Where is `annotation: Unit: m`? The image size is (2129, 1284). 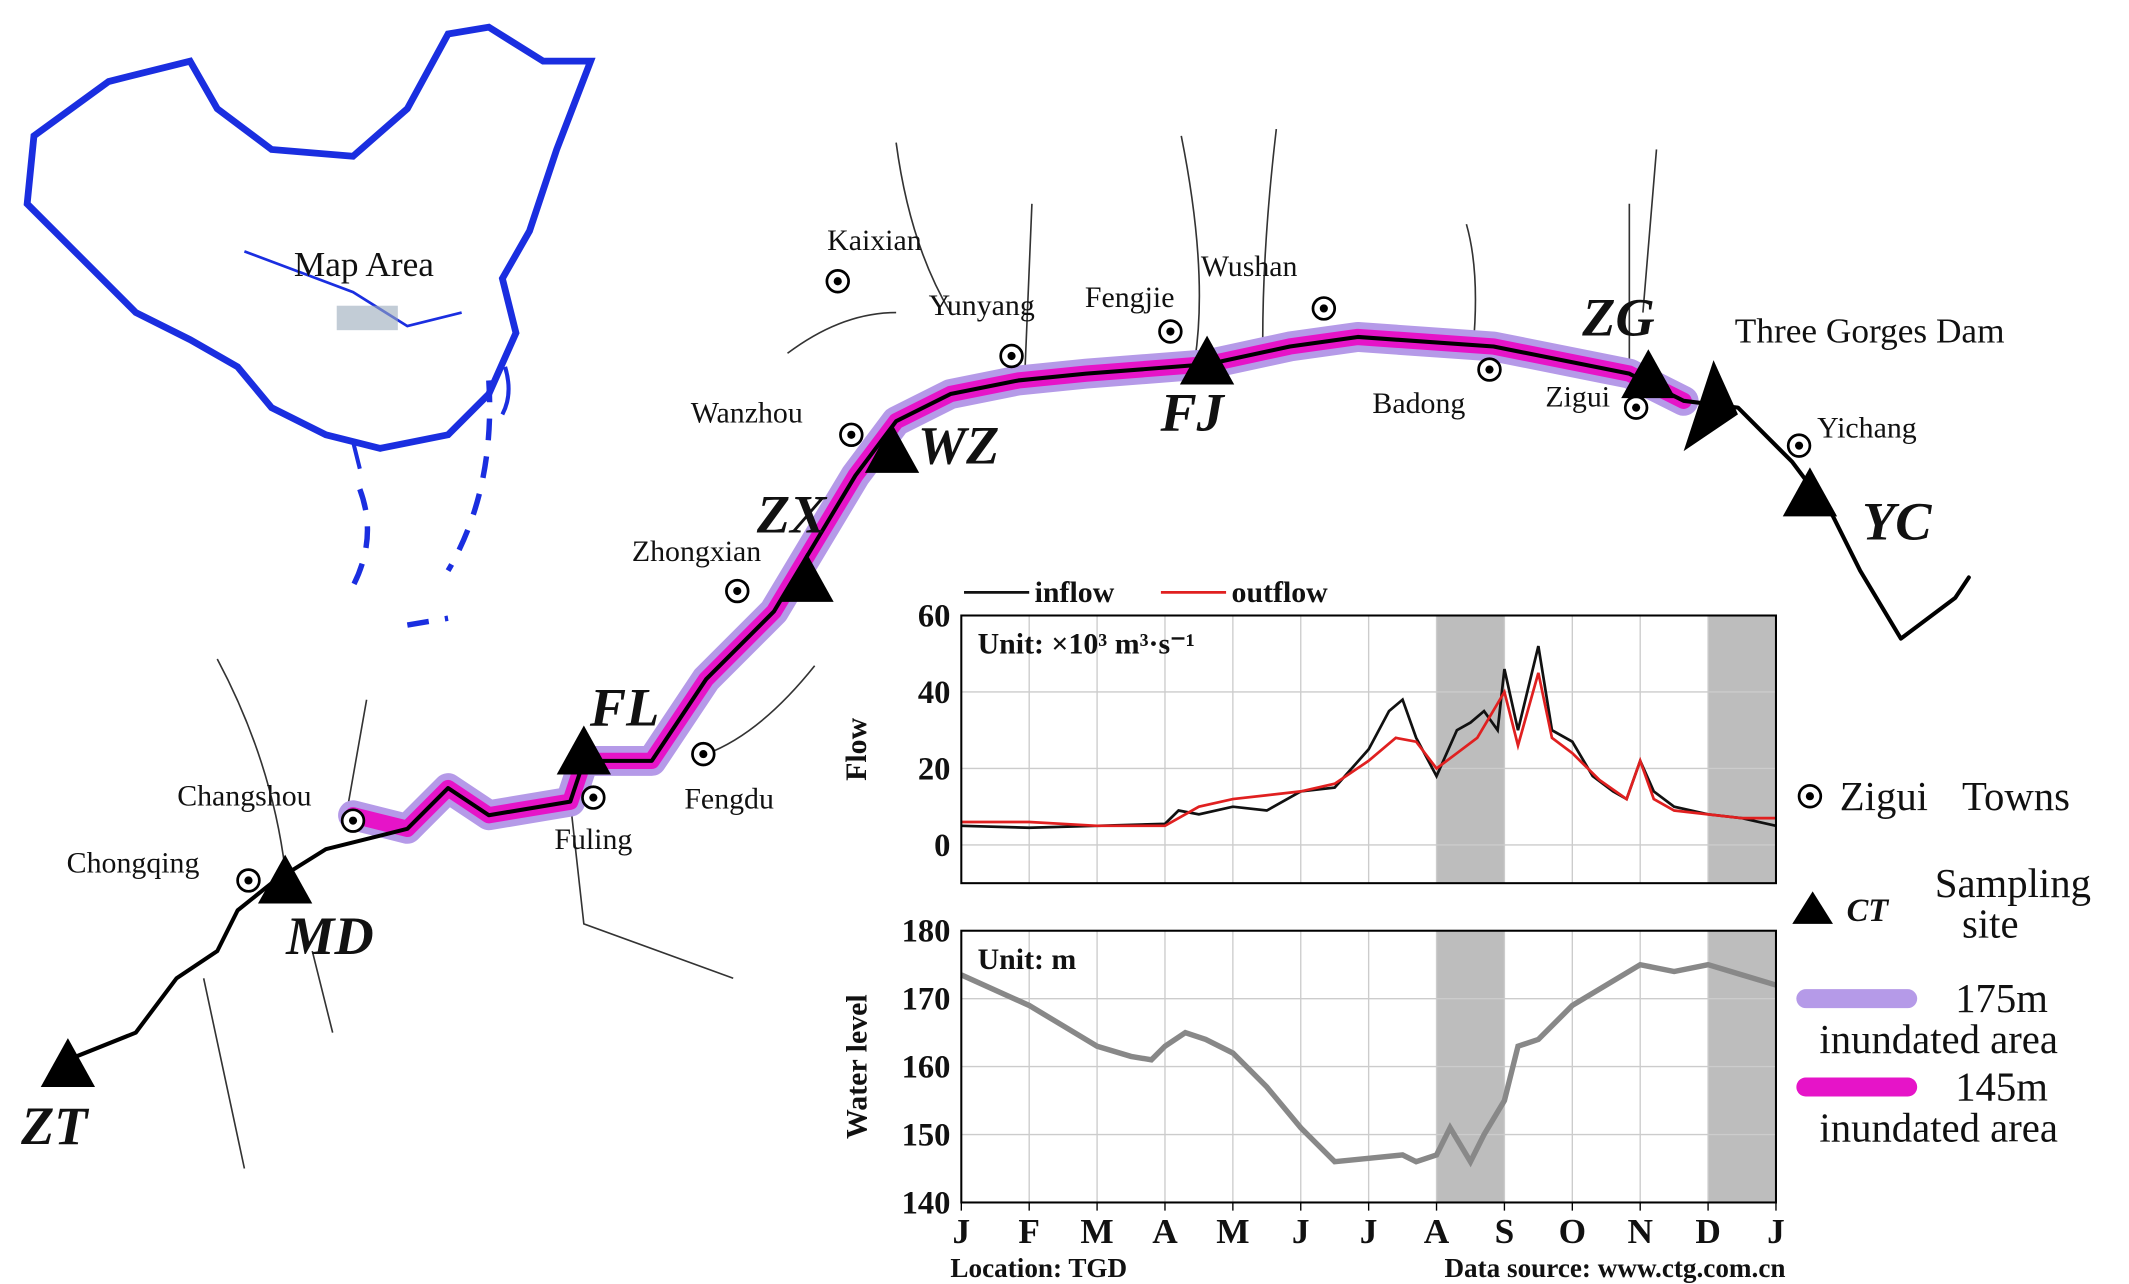
annotation: Unit: m is located at coordinates (1027, 959).